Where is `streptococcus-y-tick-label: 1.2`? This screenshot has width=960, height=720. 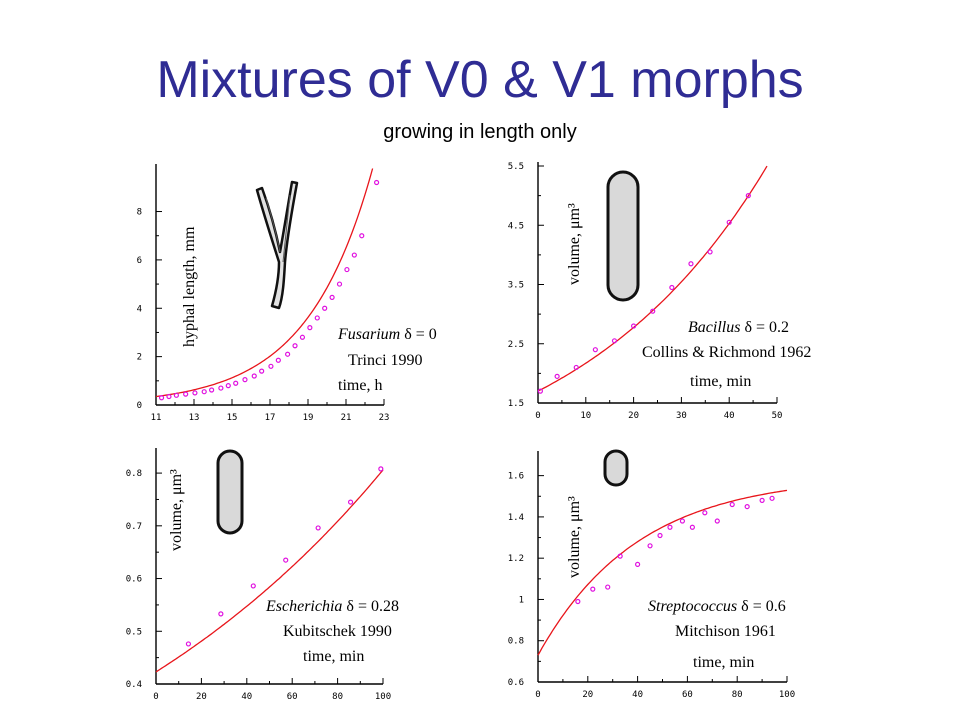
streptococcus-y-tick-label: 1.2 is located at coordinates (516, 559).